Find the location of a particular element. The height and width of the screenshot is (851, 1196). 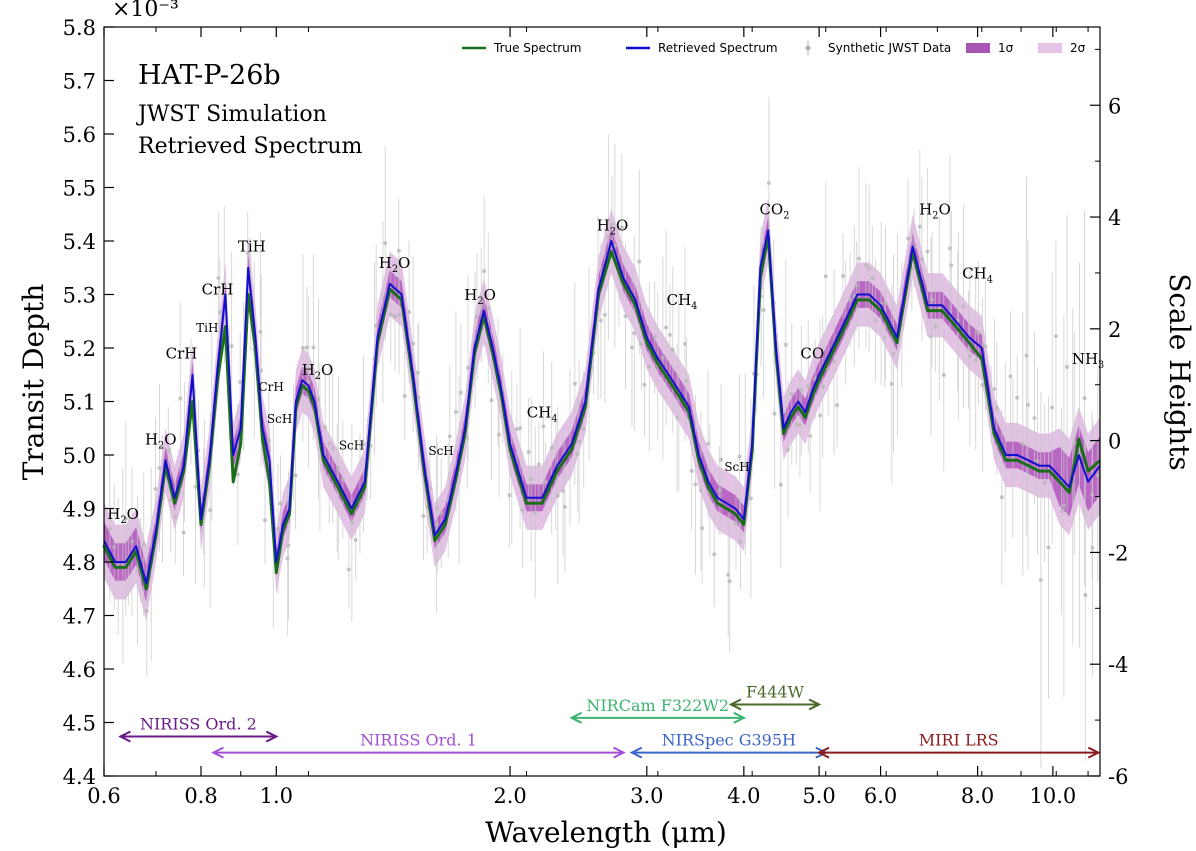

molecule-label: CO2 is located at coordinates (774, 210).